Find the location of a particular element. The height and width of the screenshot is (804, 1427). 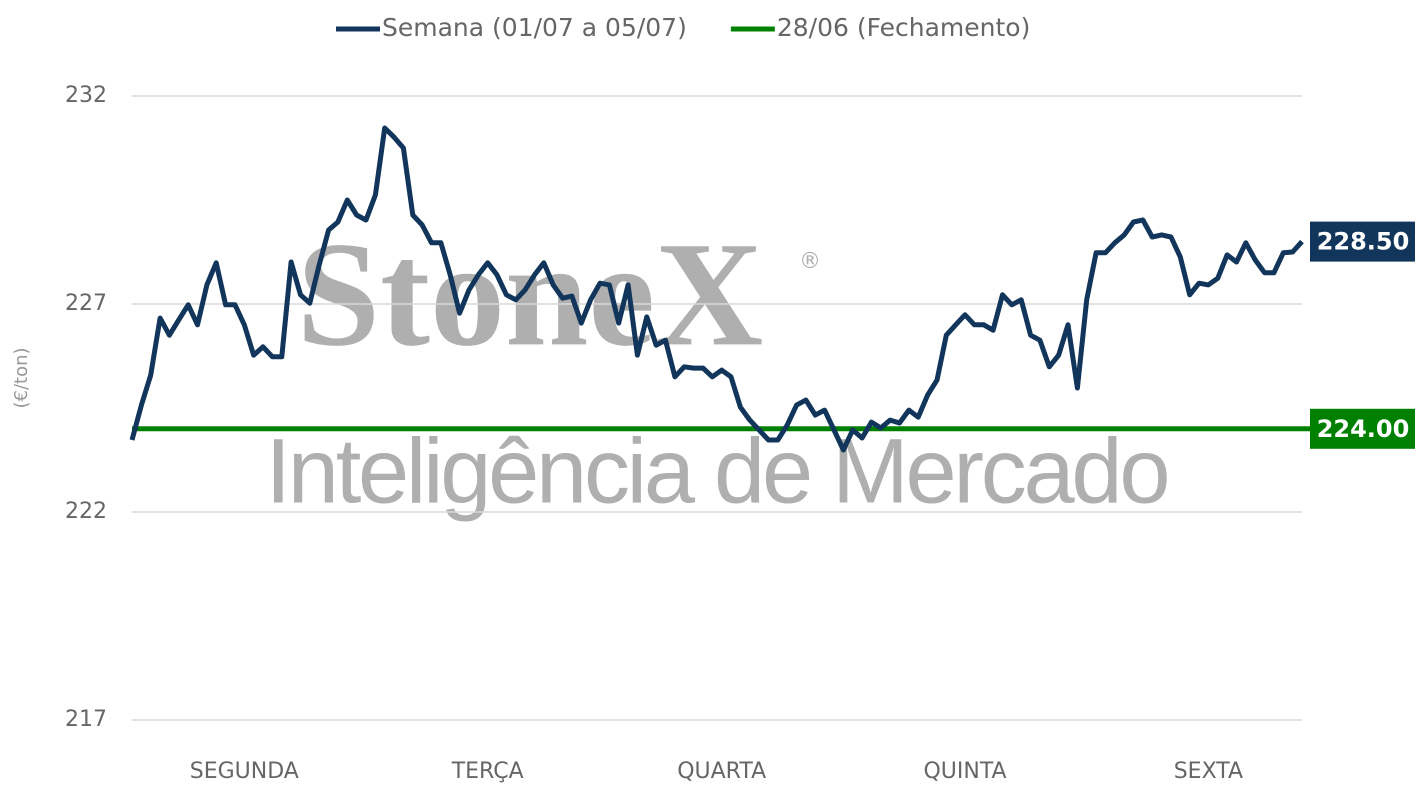

legend-label: Semana (01/07 a 05/07) is located at coordinates (534, 27).